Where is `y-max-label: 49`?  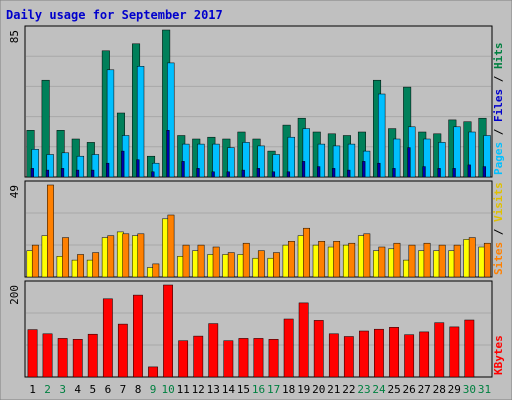
y-max-label: 49 is located at coordinates (14, 191).